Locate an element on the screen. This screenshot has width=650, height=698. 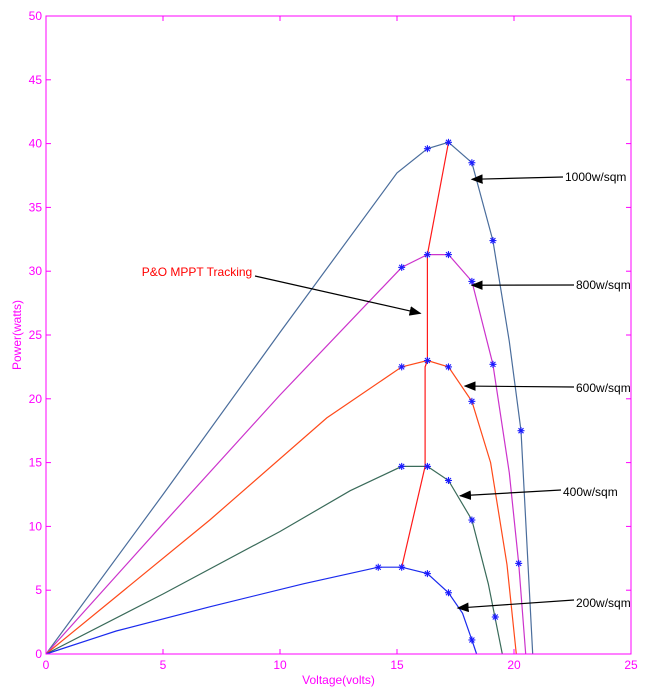
y-tick-label: 25 is located at coordinates (36, 335).